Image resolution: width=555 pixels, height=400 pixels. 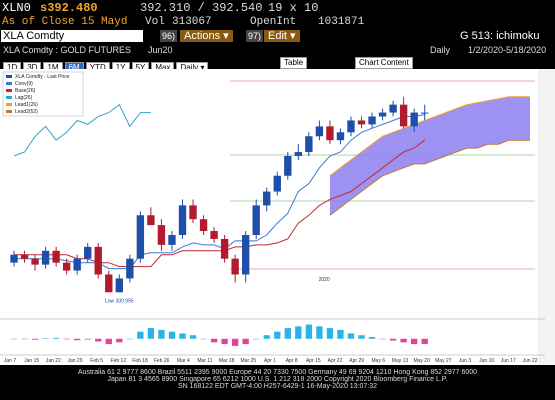 What do you see at coordinates (201, 8) in the screenshot?
I see `bid-ask: 392.310 / 392.540` at bounding box center [201, 8].